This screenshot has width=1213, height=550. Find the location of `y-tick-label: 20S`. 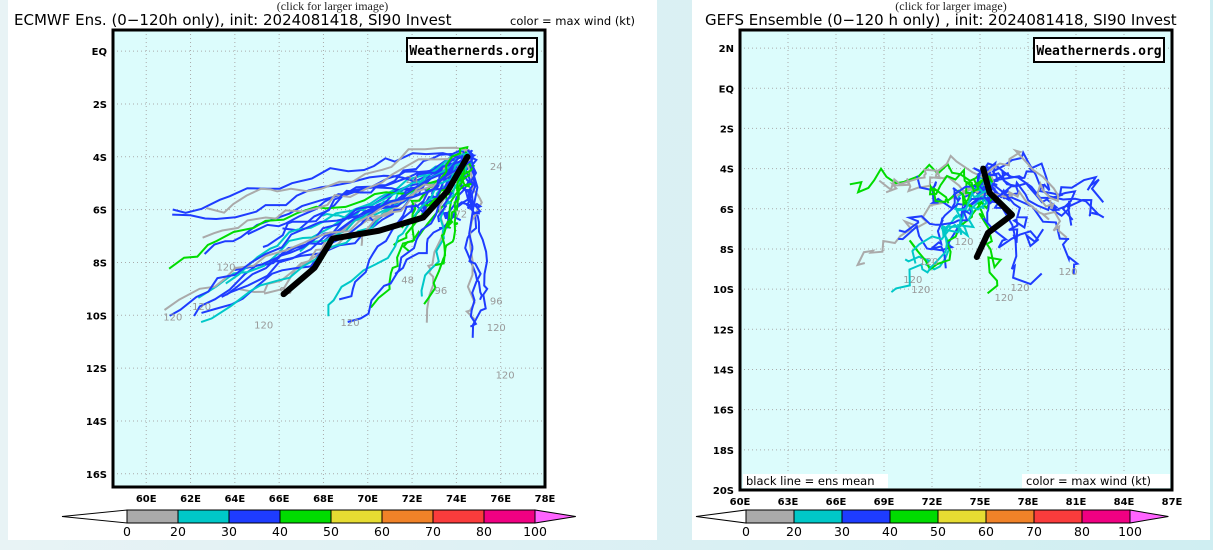

y-tick-label: 20S is located at coordinates (723, 491).